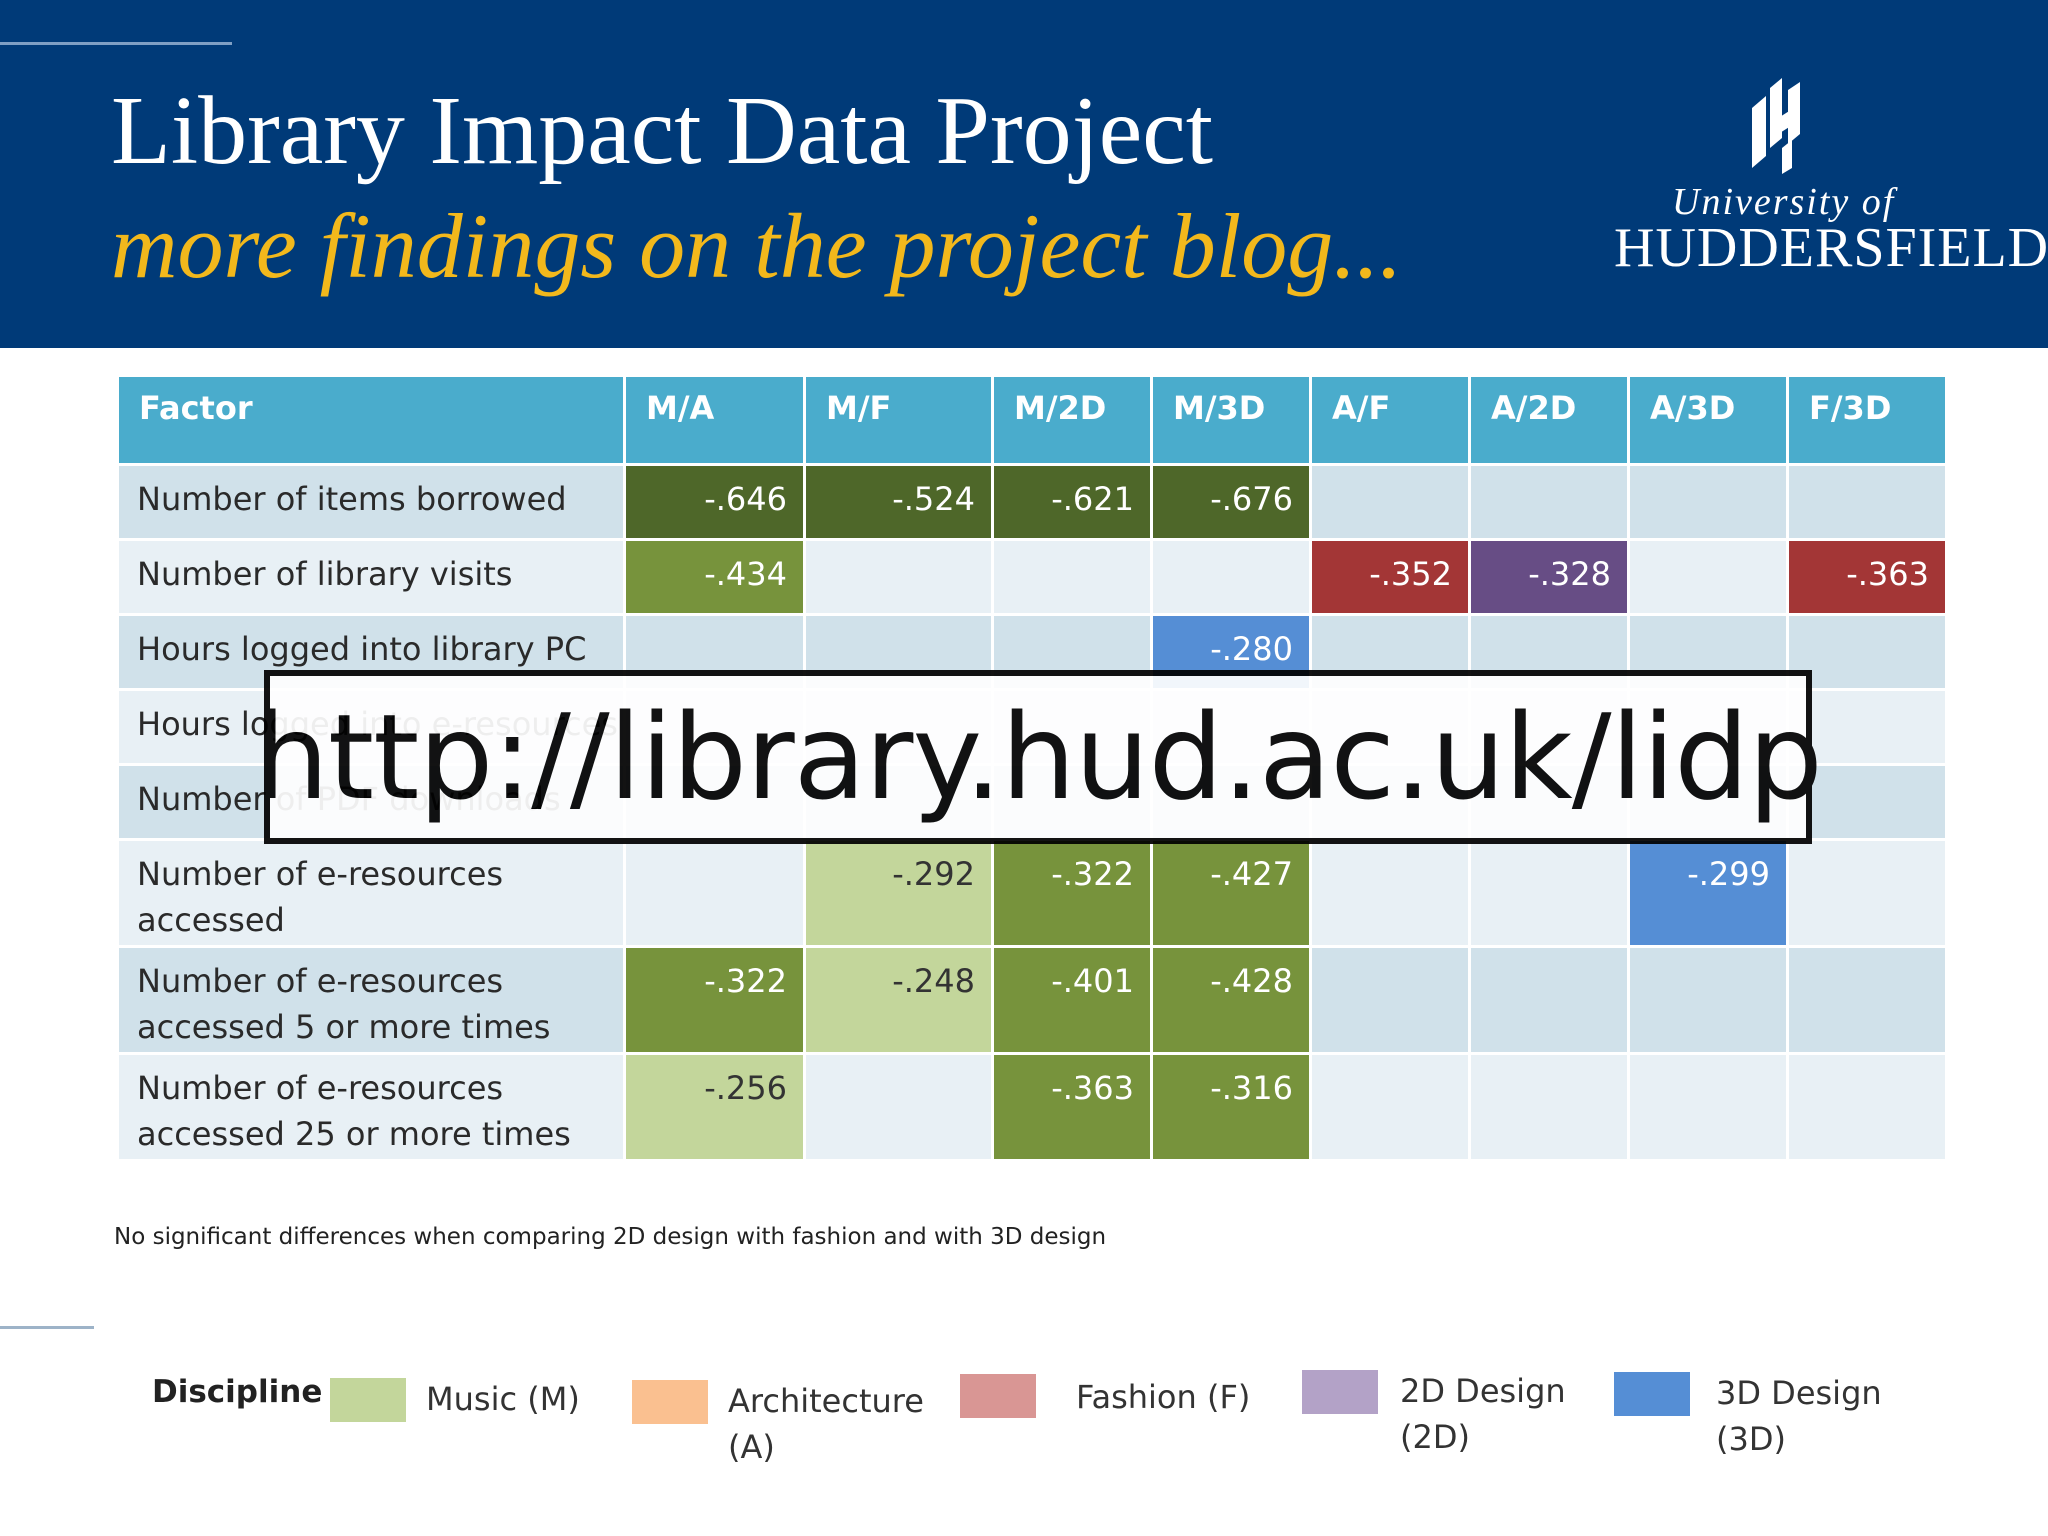  What do you see at coordinates (1231, 502) in the screenshot?
I see `value-cell: -.676` at bounding box center [1231, 502].